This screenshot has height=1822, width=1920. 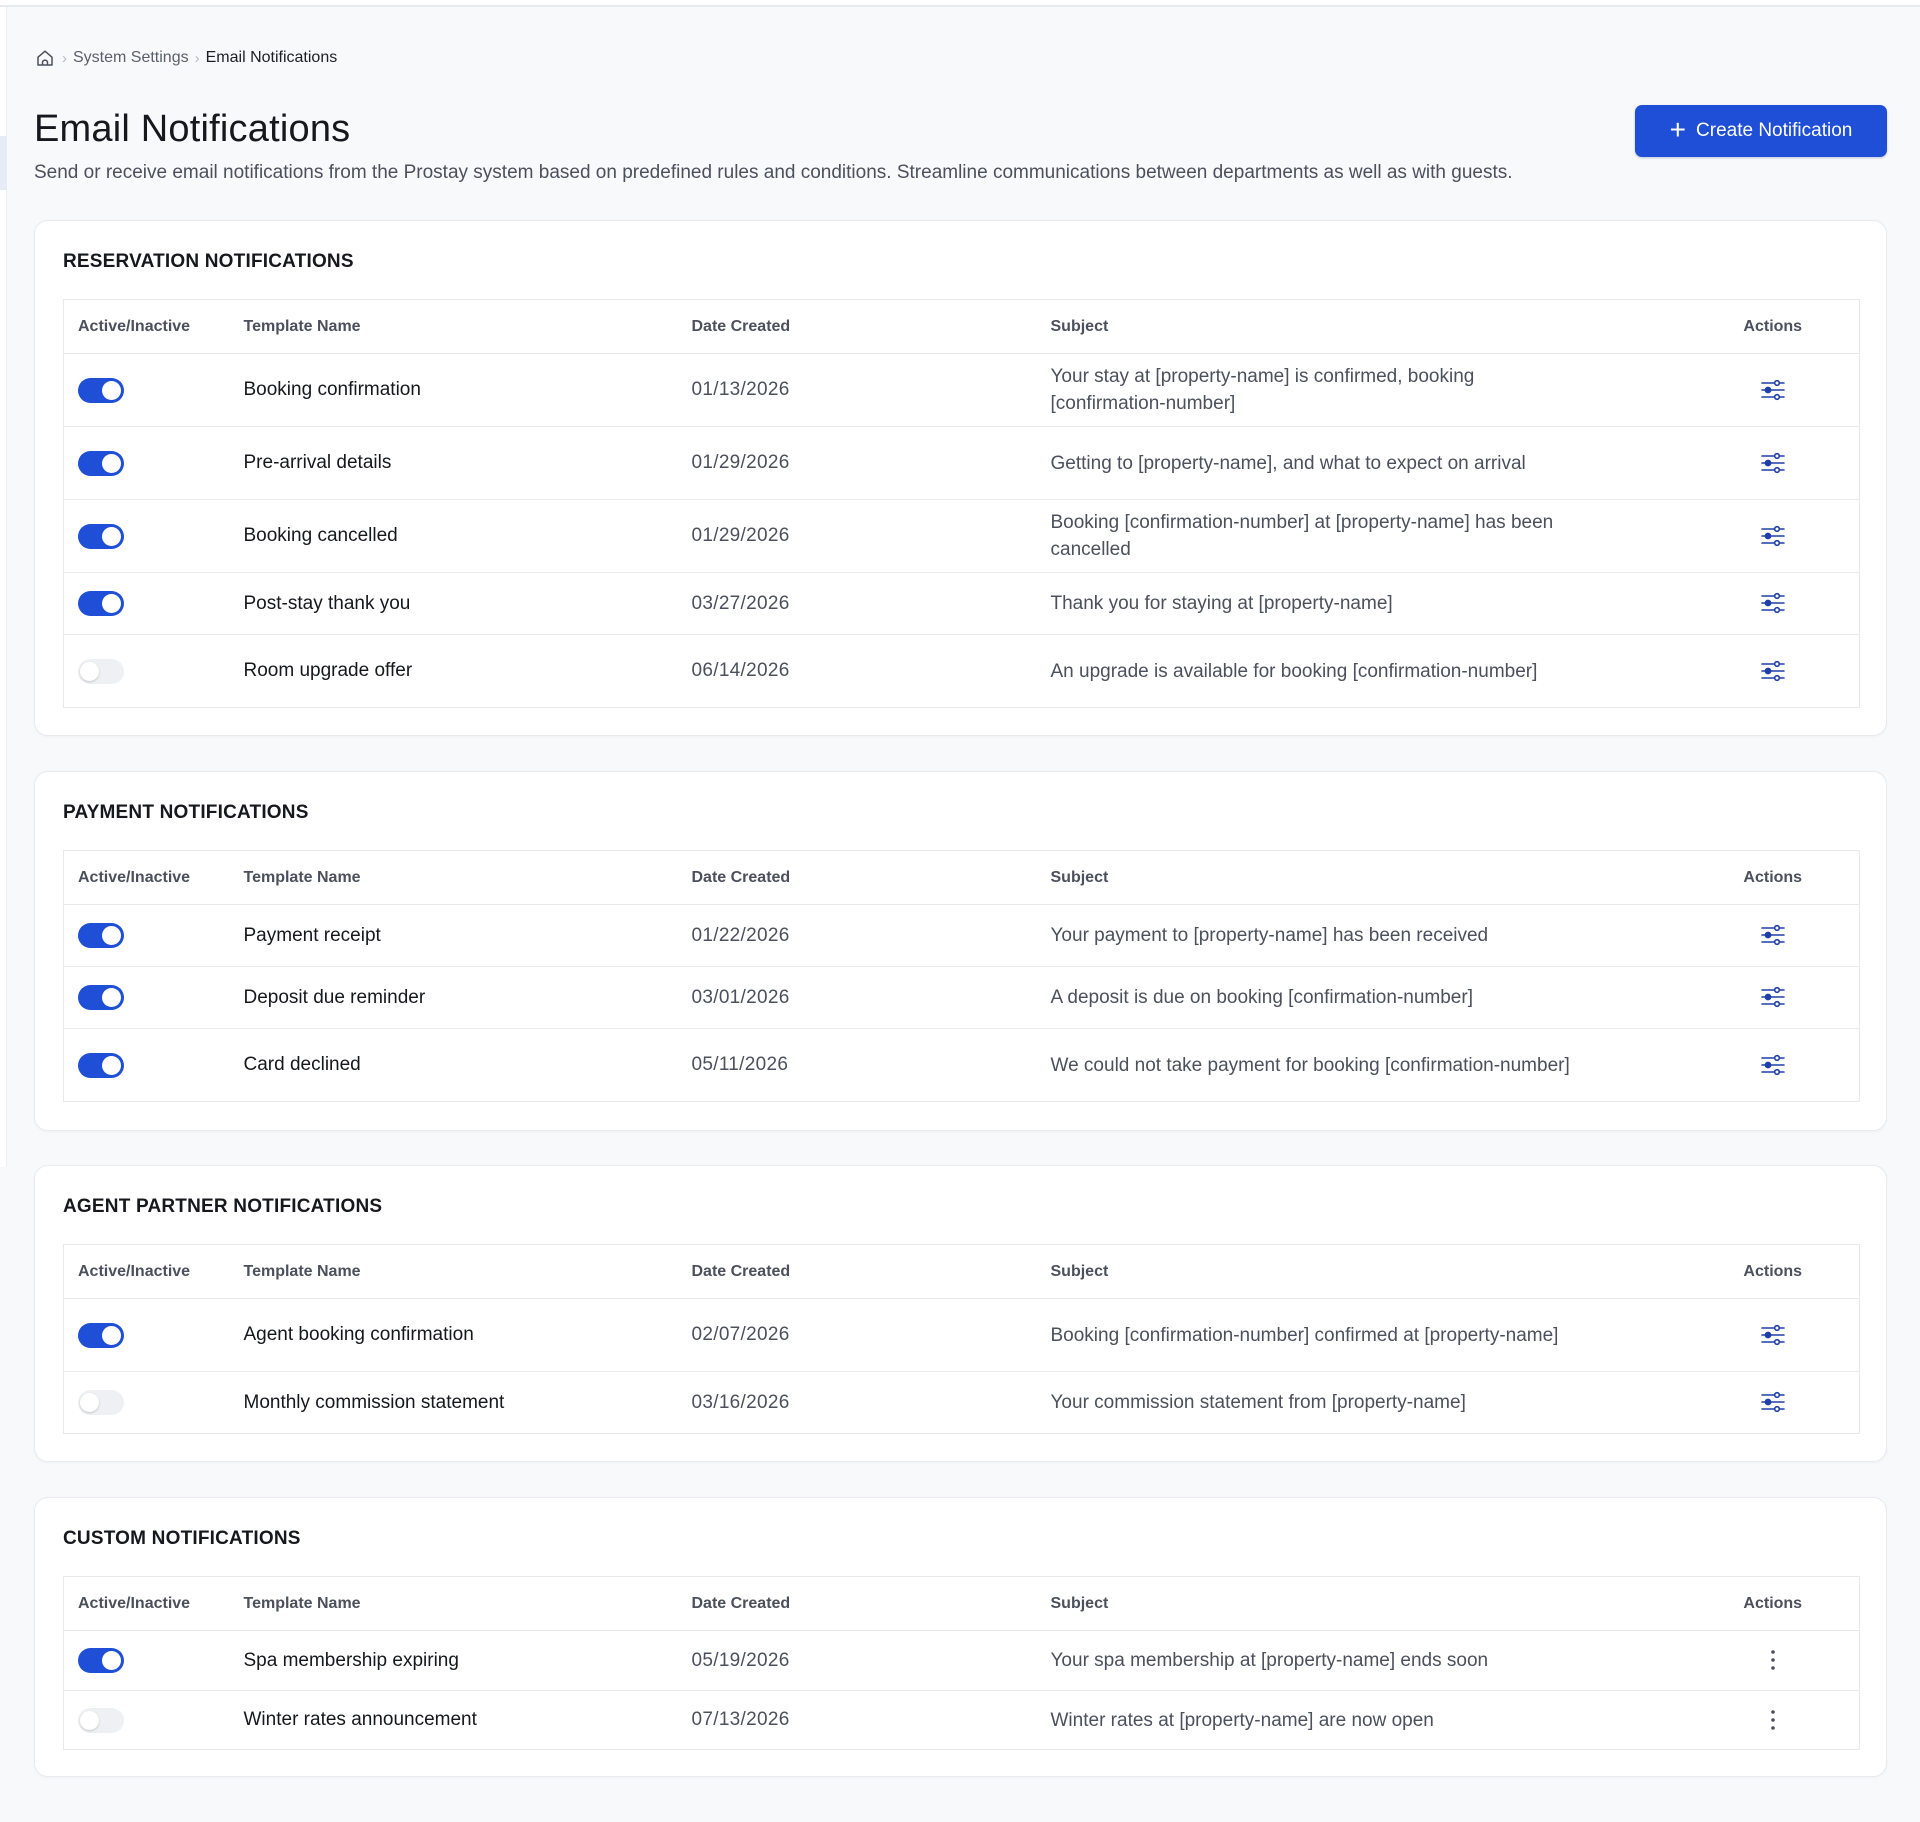 I want to click on breadcrumb-system-settings: System Settings, so click(x=131, y=57).